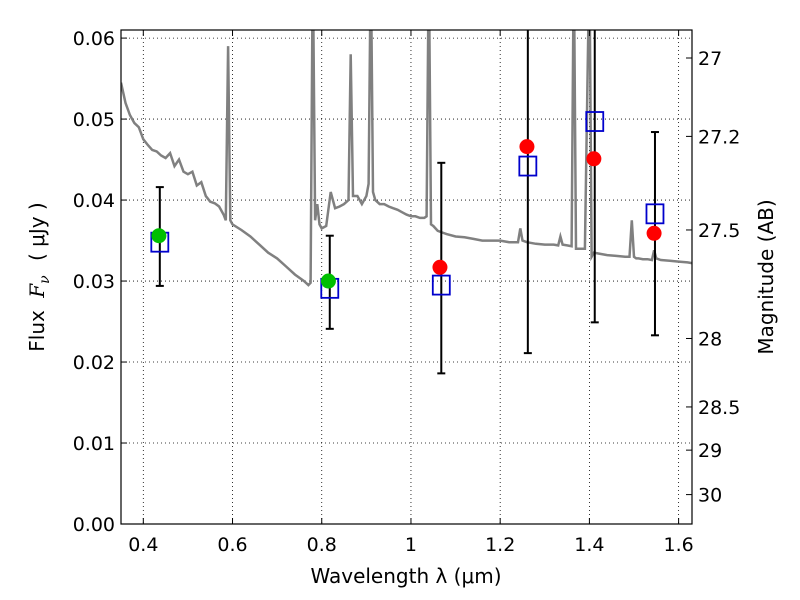  I want to click on y2-tick-label: 28, so click(710, 339).